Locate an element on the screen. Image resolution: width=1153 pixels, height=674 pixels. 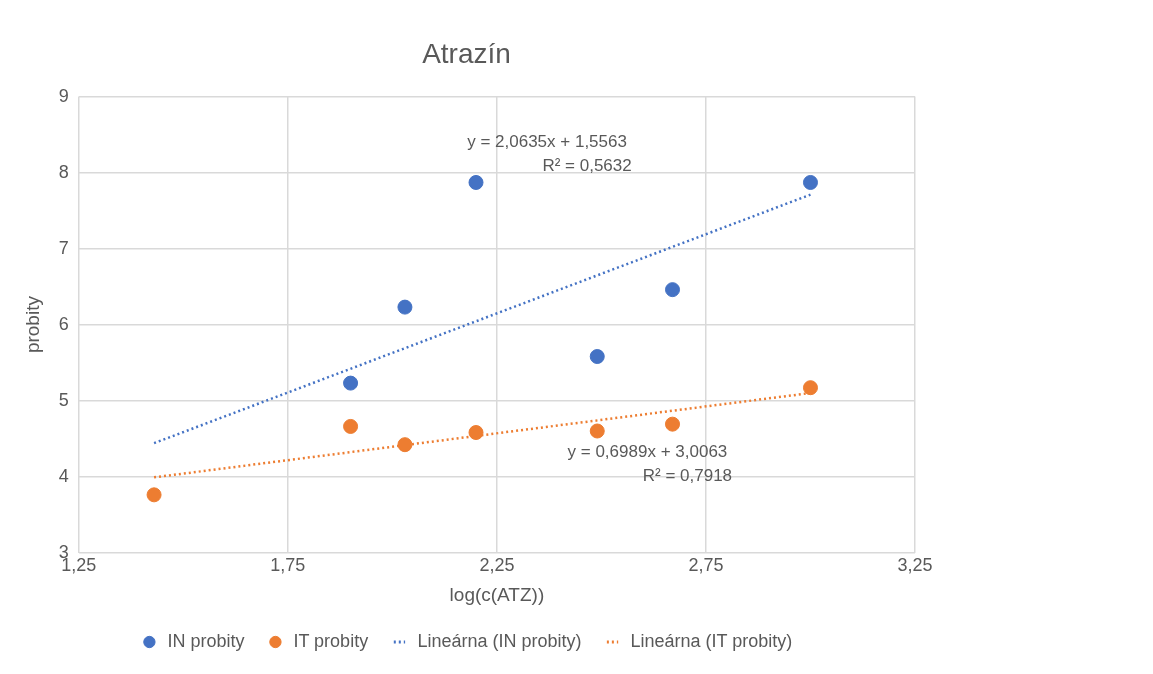
y-tick-label: 8 is located at coordinates (63, 171).